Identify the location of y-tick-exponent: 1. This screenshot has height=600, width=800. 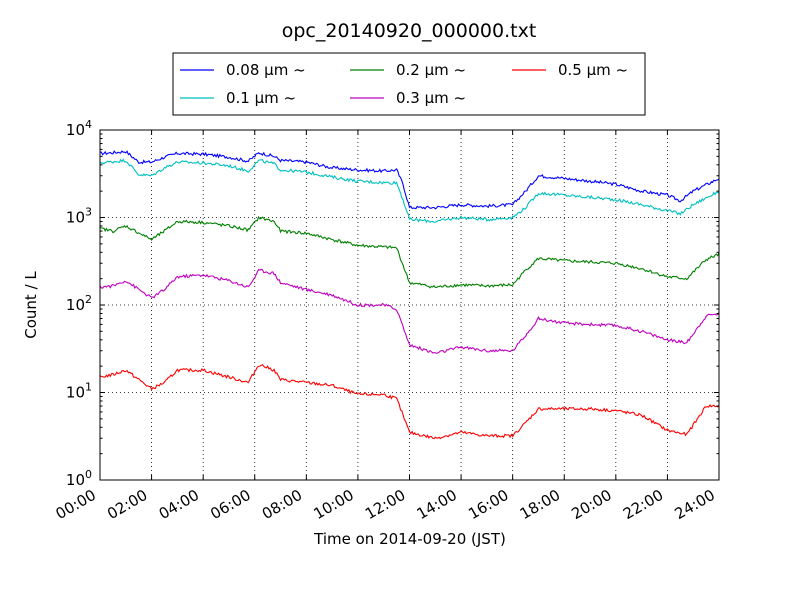
(88, 387).